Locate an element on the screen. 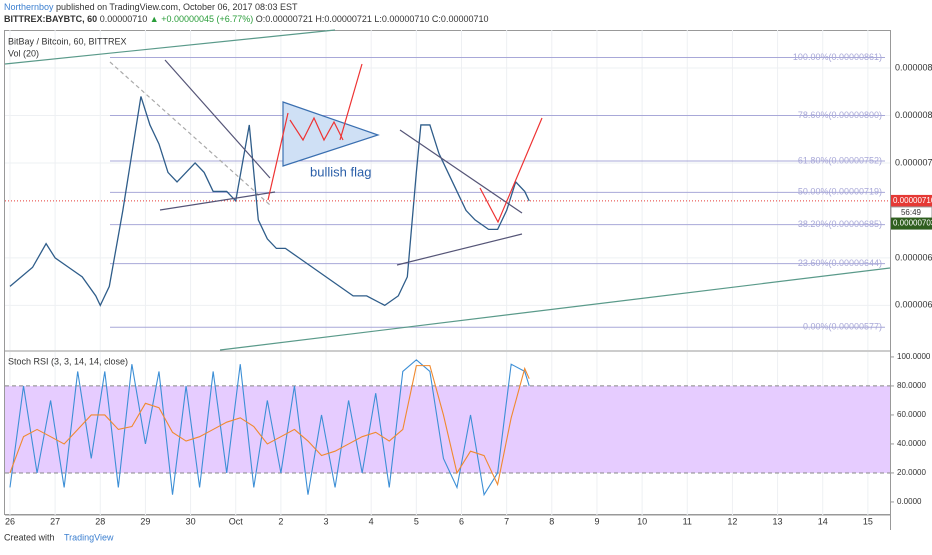 The width and height of the screenshot is (932, 555). y-tick-label: 0.0000 is located at coordinates (909, 501).